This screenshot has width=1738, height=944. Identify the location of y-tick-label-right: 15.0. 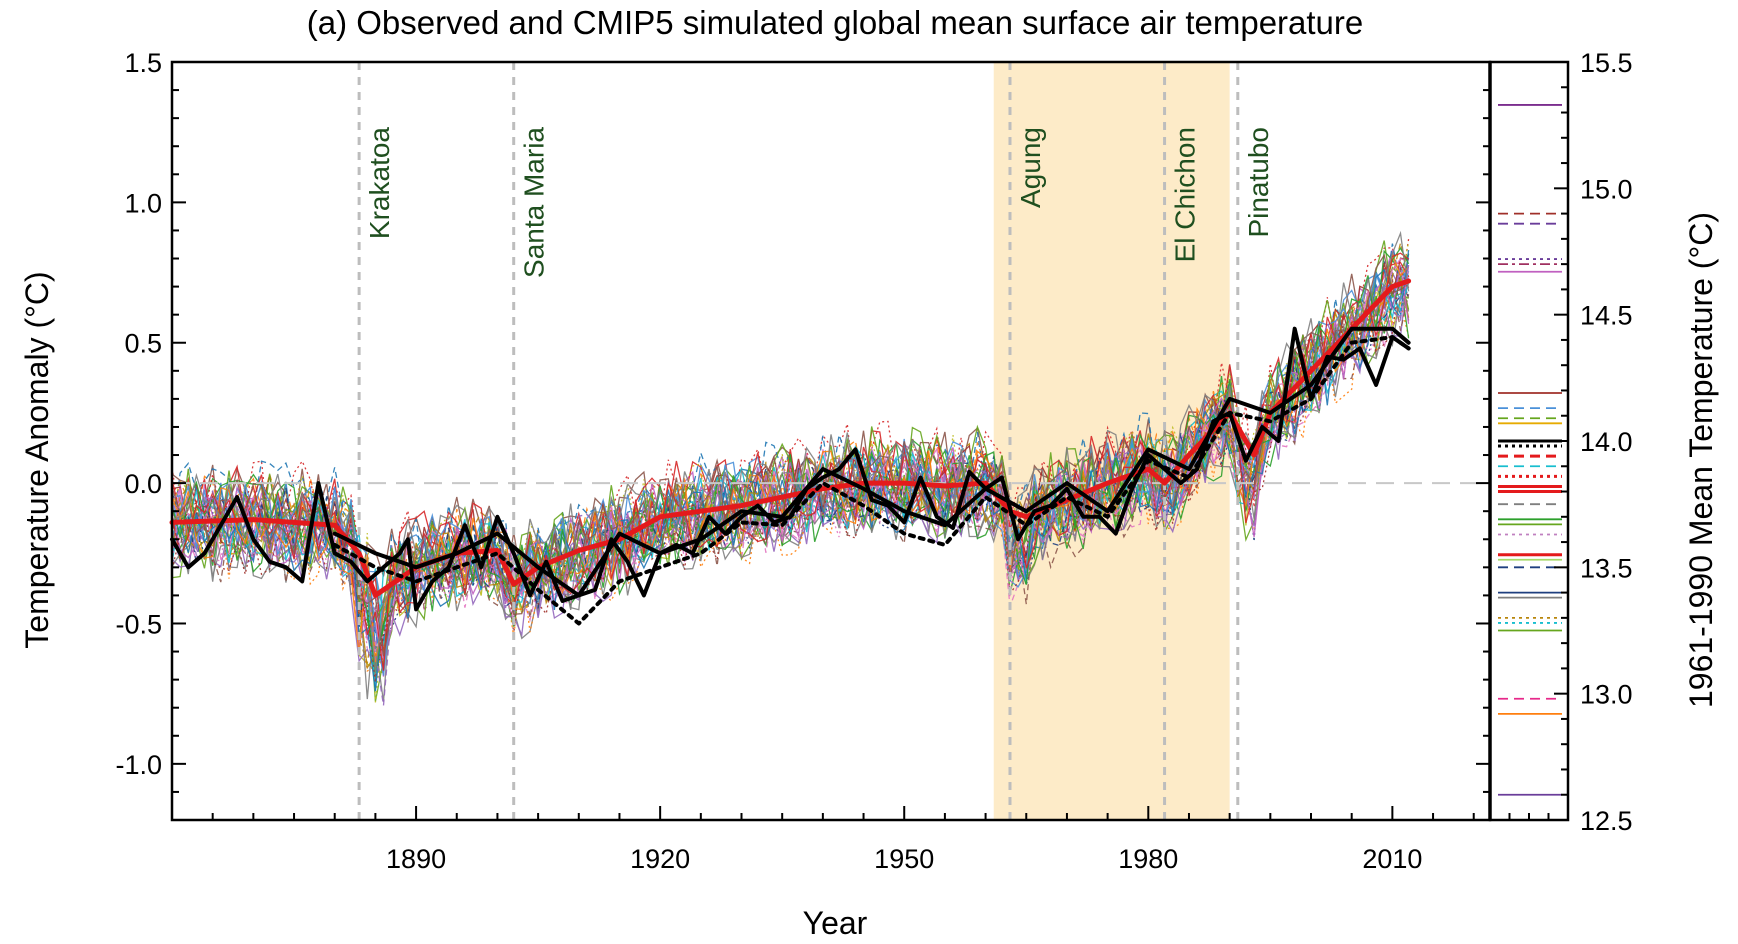
(1606, 189).